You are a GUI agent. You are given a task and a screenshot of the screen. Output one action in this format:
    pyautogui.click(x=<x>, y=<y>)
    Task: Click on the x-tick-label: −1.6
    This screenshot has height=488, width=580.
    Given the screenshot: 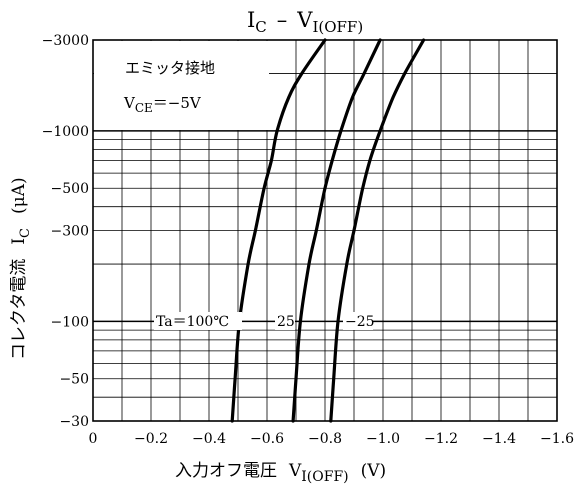 What is the action you would take?
    pyautogui.click(x=557, y=439)
    